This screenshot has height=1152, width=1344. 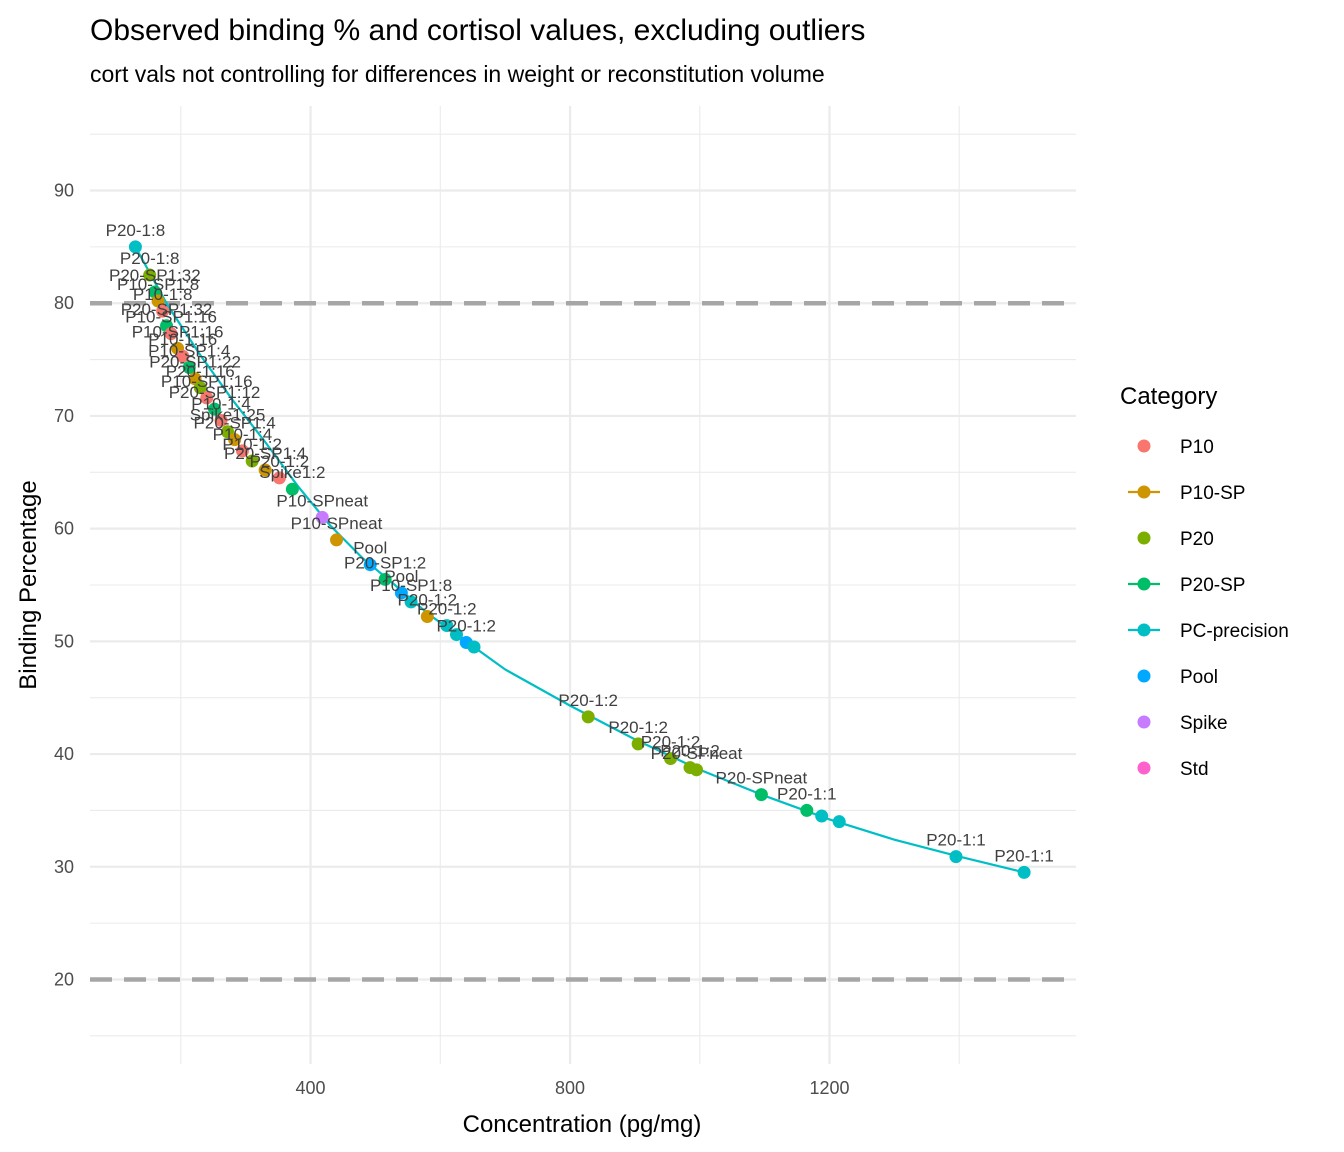 I want to click on legend-label: P20-SP, so click(x=1212, y=585).